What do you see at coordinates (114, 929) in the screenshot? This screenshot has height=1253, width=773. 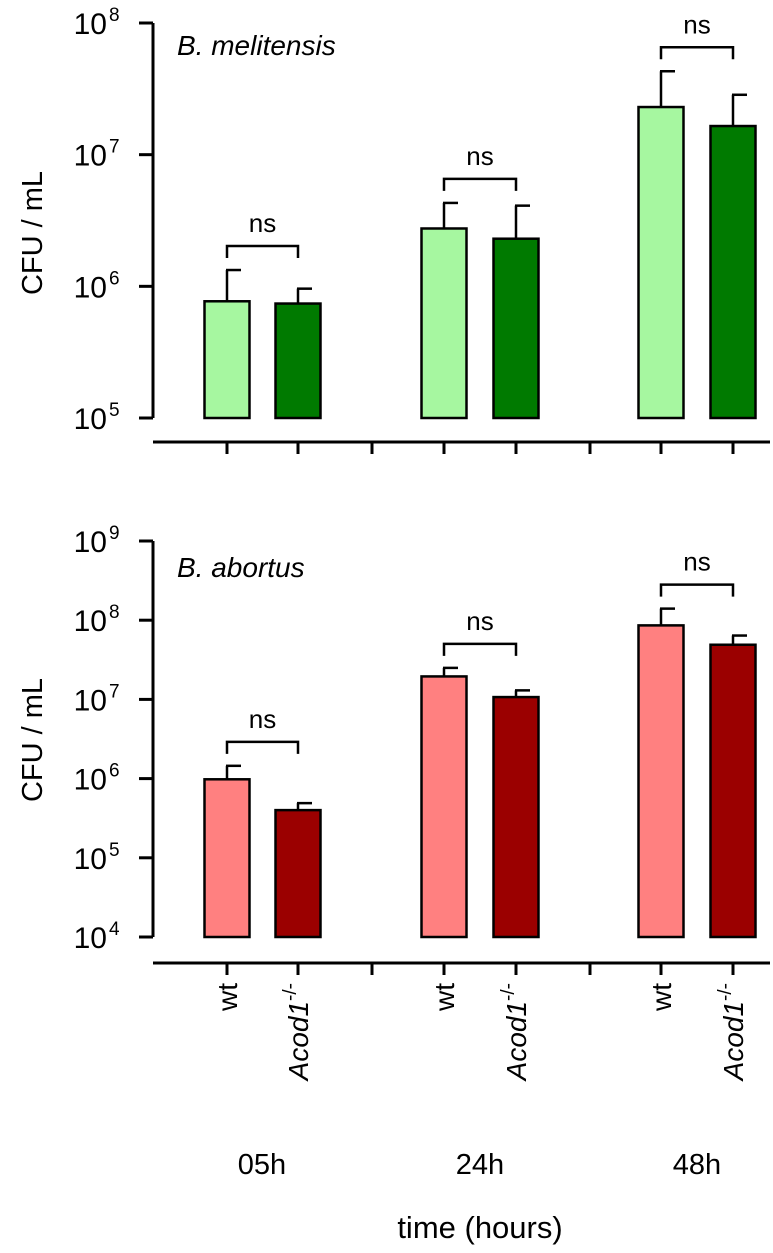 I see `y-tick-exponent: 4` at bounding box center [114, 929].